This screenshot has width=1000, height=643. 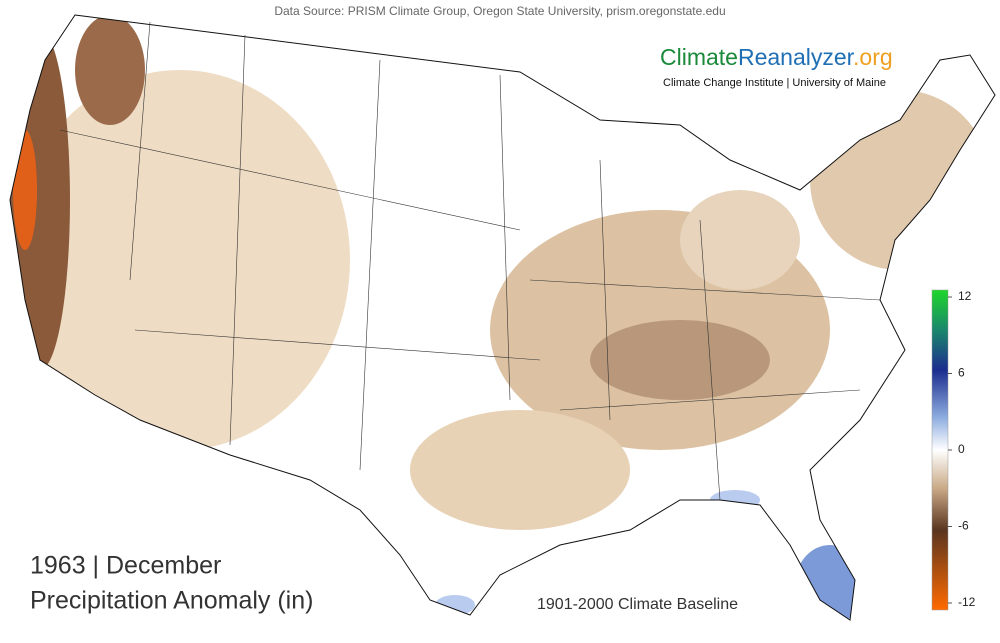 What do you see at coordinates (873, 57) in the screenshot?
I see `logo-org: .org` at bounding box center [873, 57].